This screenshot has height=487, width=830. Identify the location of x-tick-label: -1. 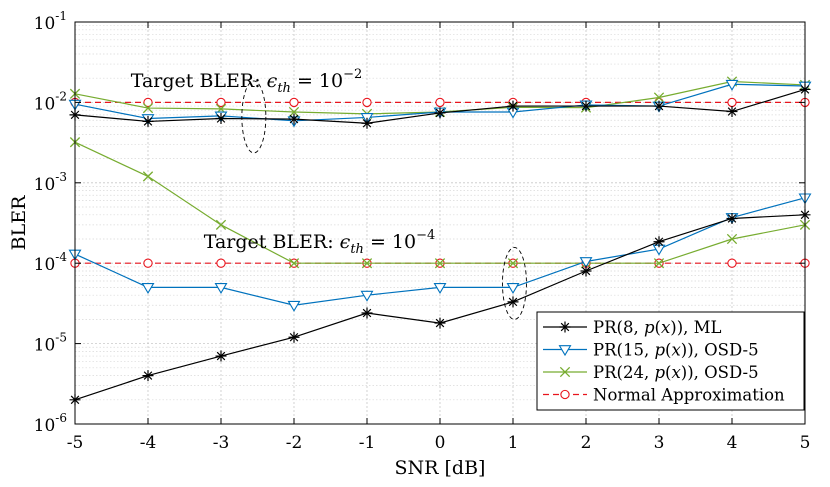
(367, 443).